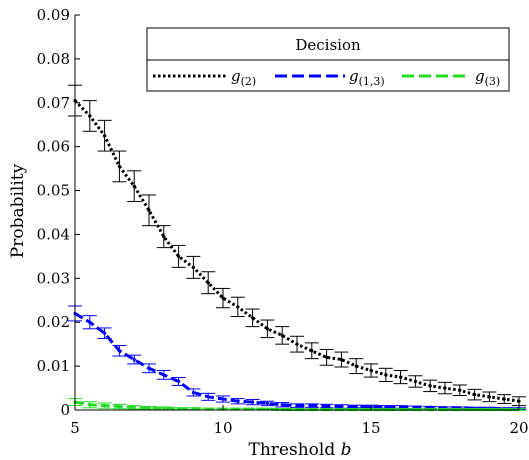 The width and height of the screenshot is (529, 460). What do you see at coordinates (53, 278) in the screenshot?
I see `y-tick-label: 0.03` at bounding box center [53, 278].